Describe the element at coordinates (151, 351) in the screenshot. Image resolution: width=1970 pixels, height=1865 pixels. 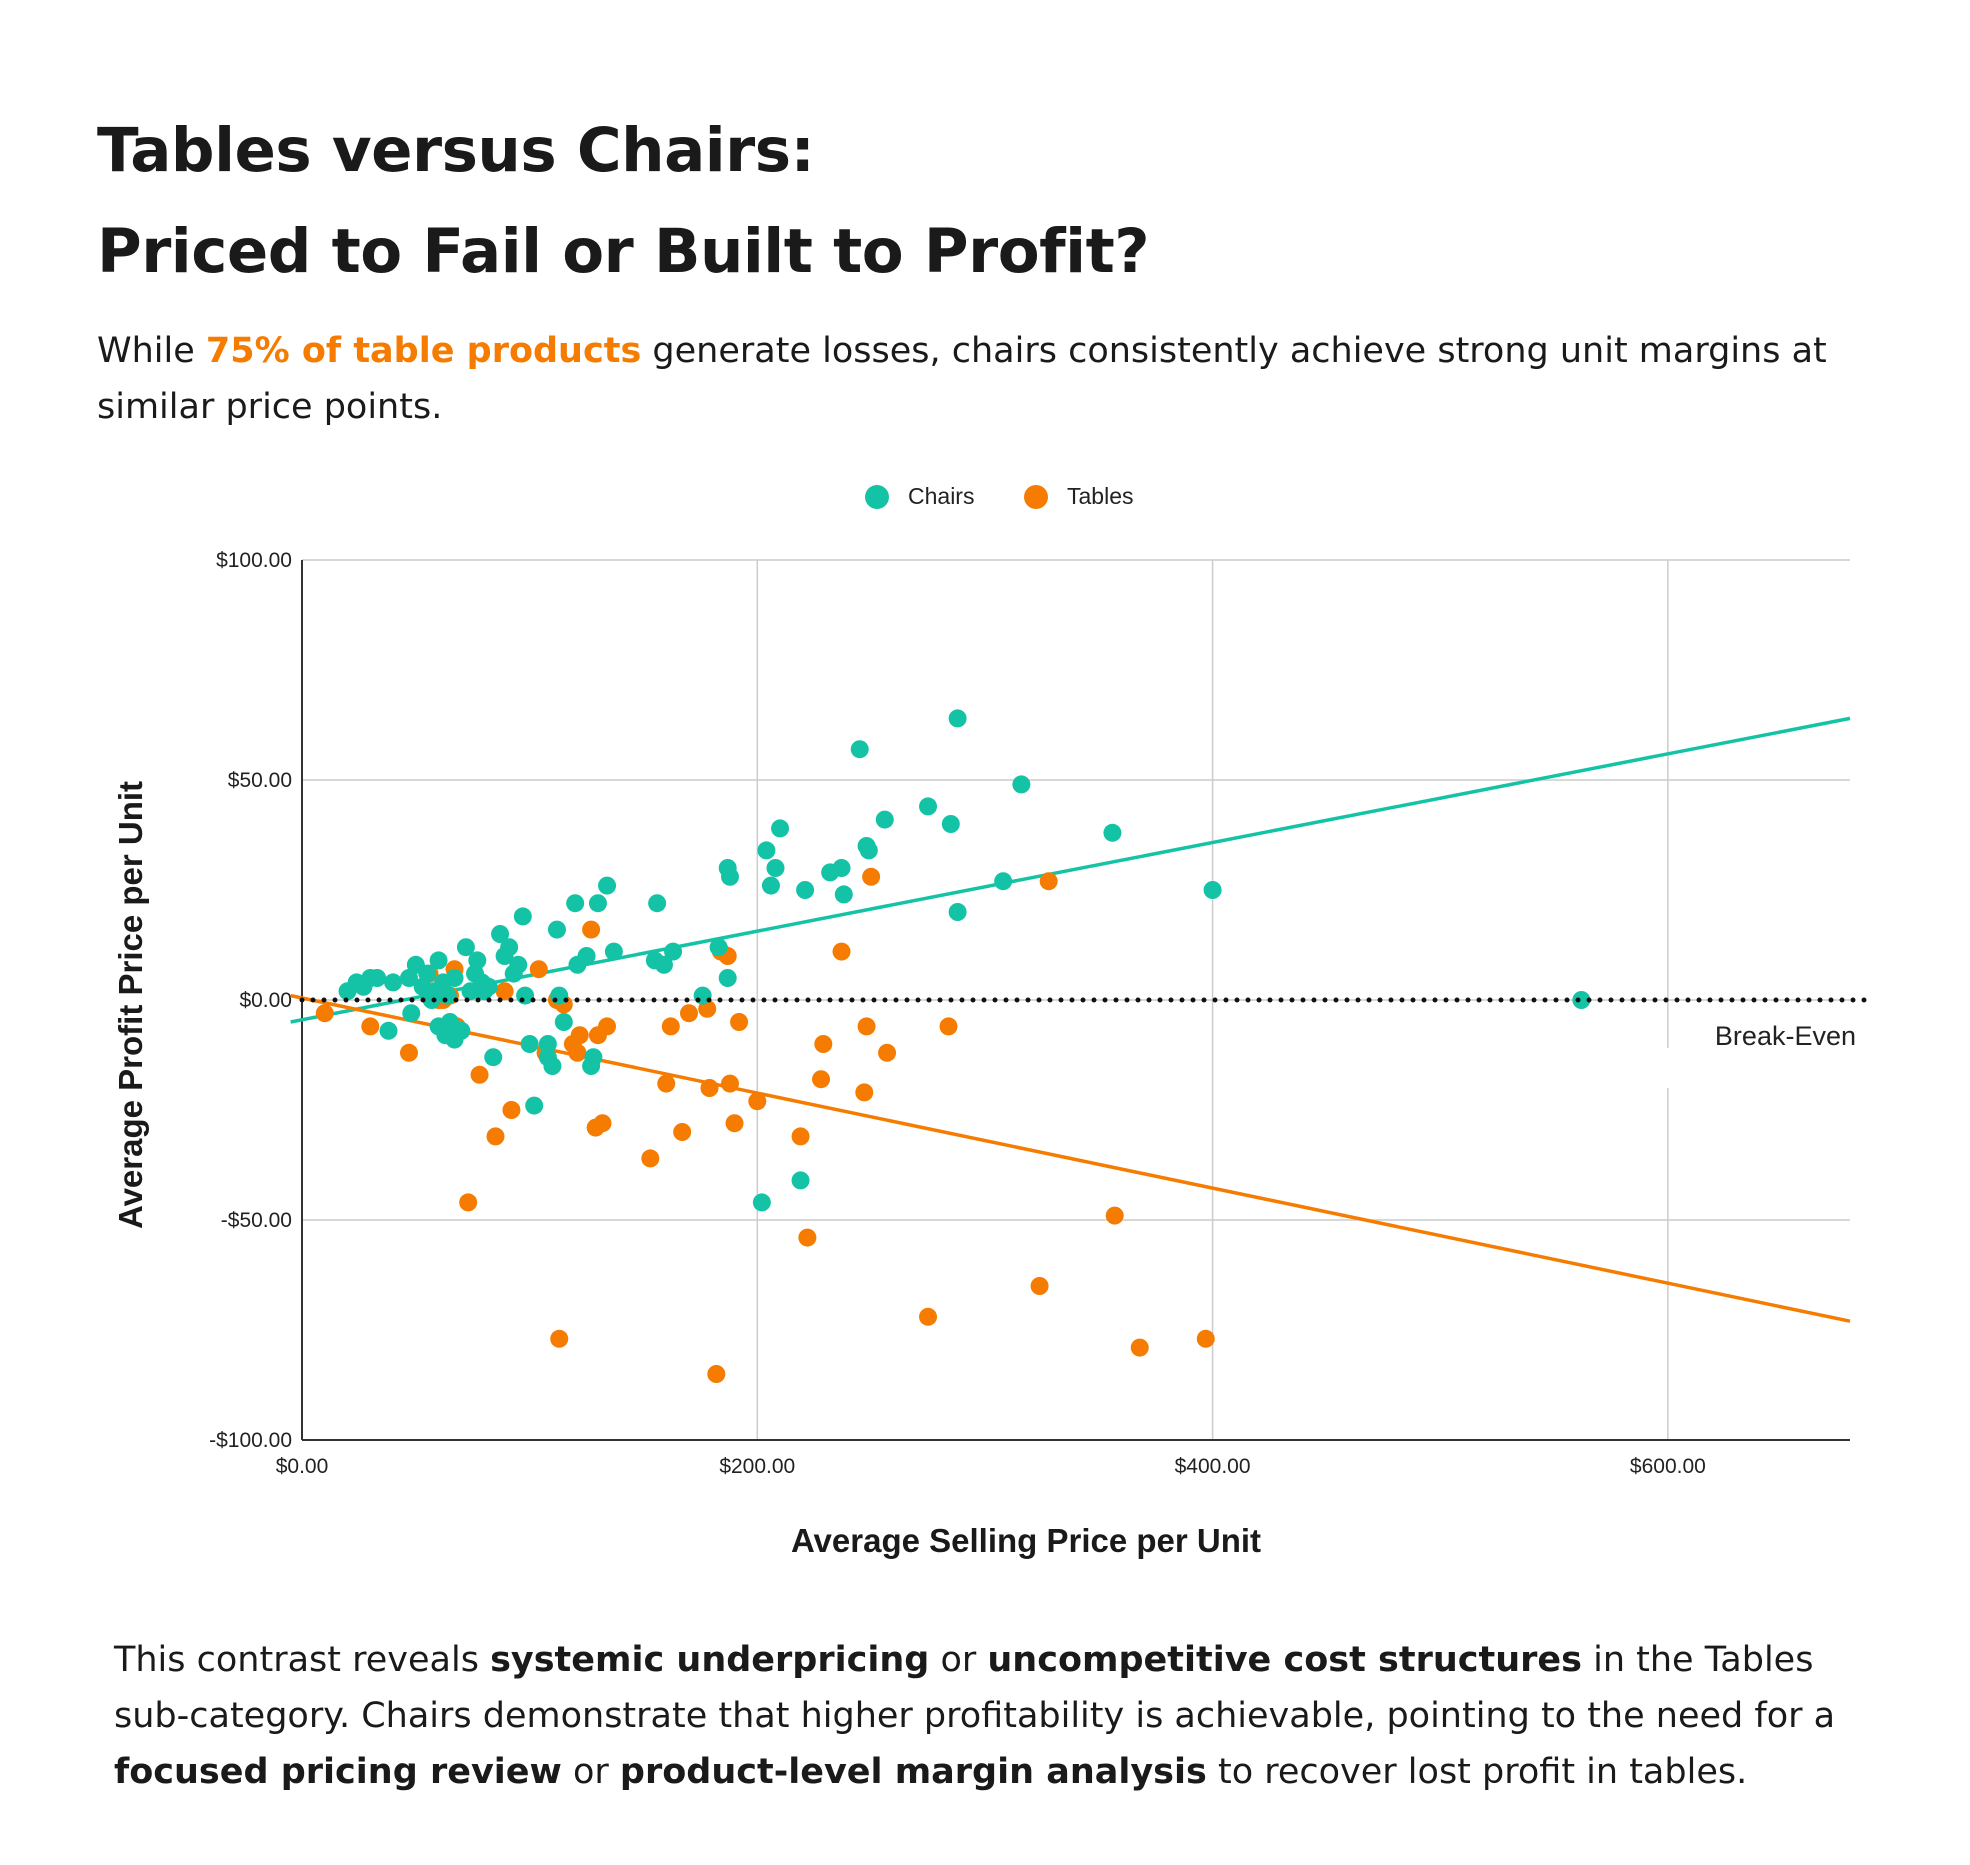
I see `subtitle-pre: While` at that location.